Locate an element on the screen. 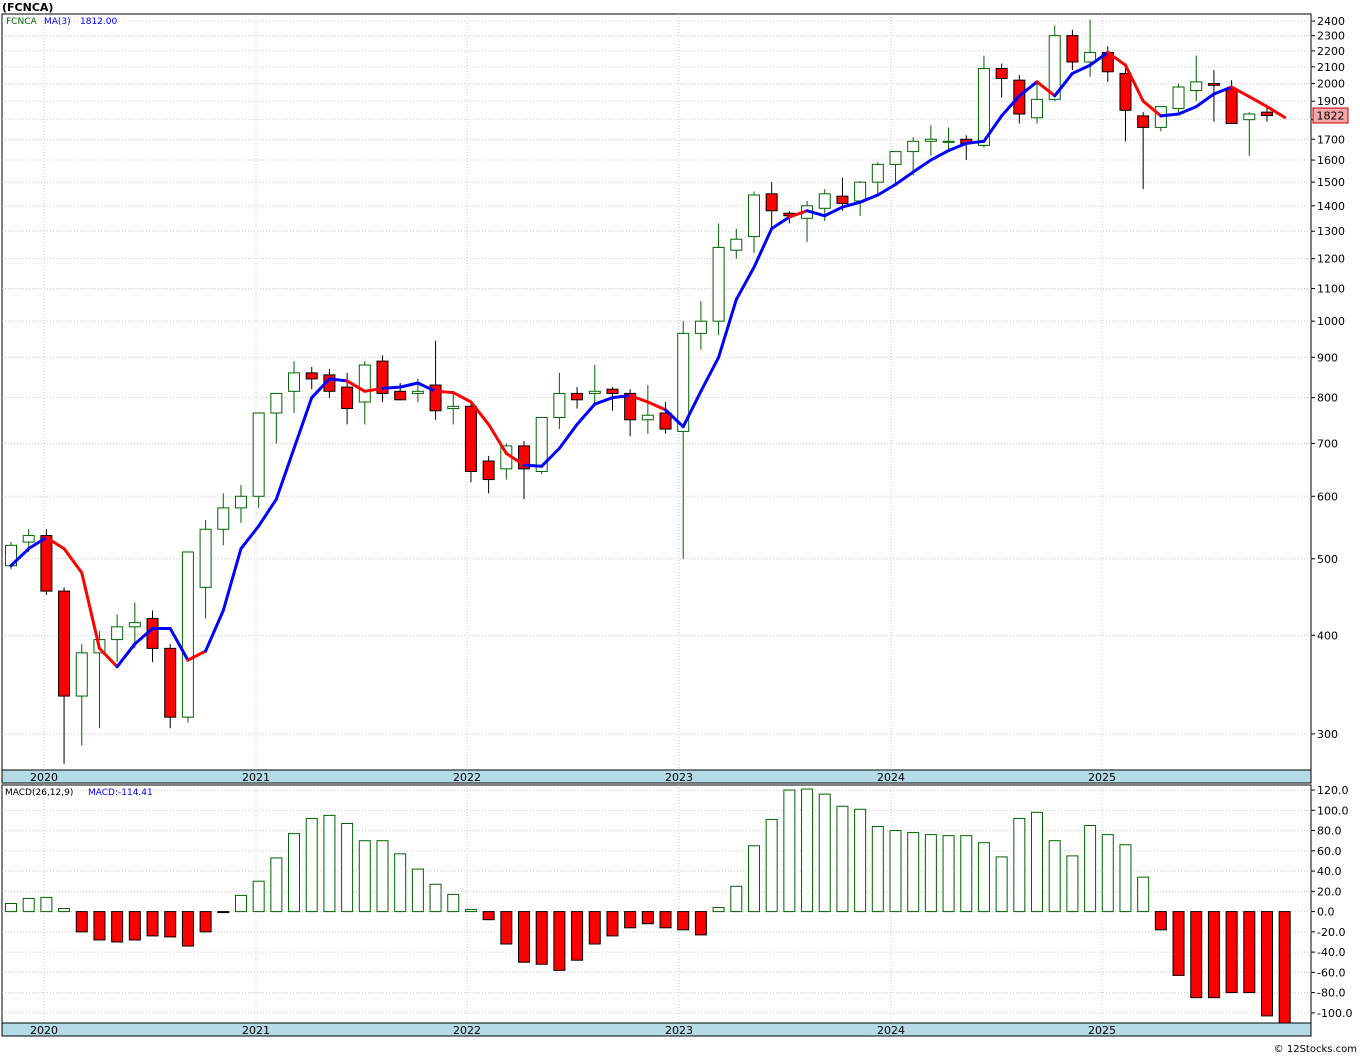 The height and width of the screenshot is (1056, 1360). macd-x-axis: 2020 2021 2022 2023 2024 2025 is located at coordinates (573, 1030).